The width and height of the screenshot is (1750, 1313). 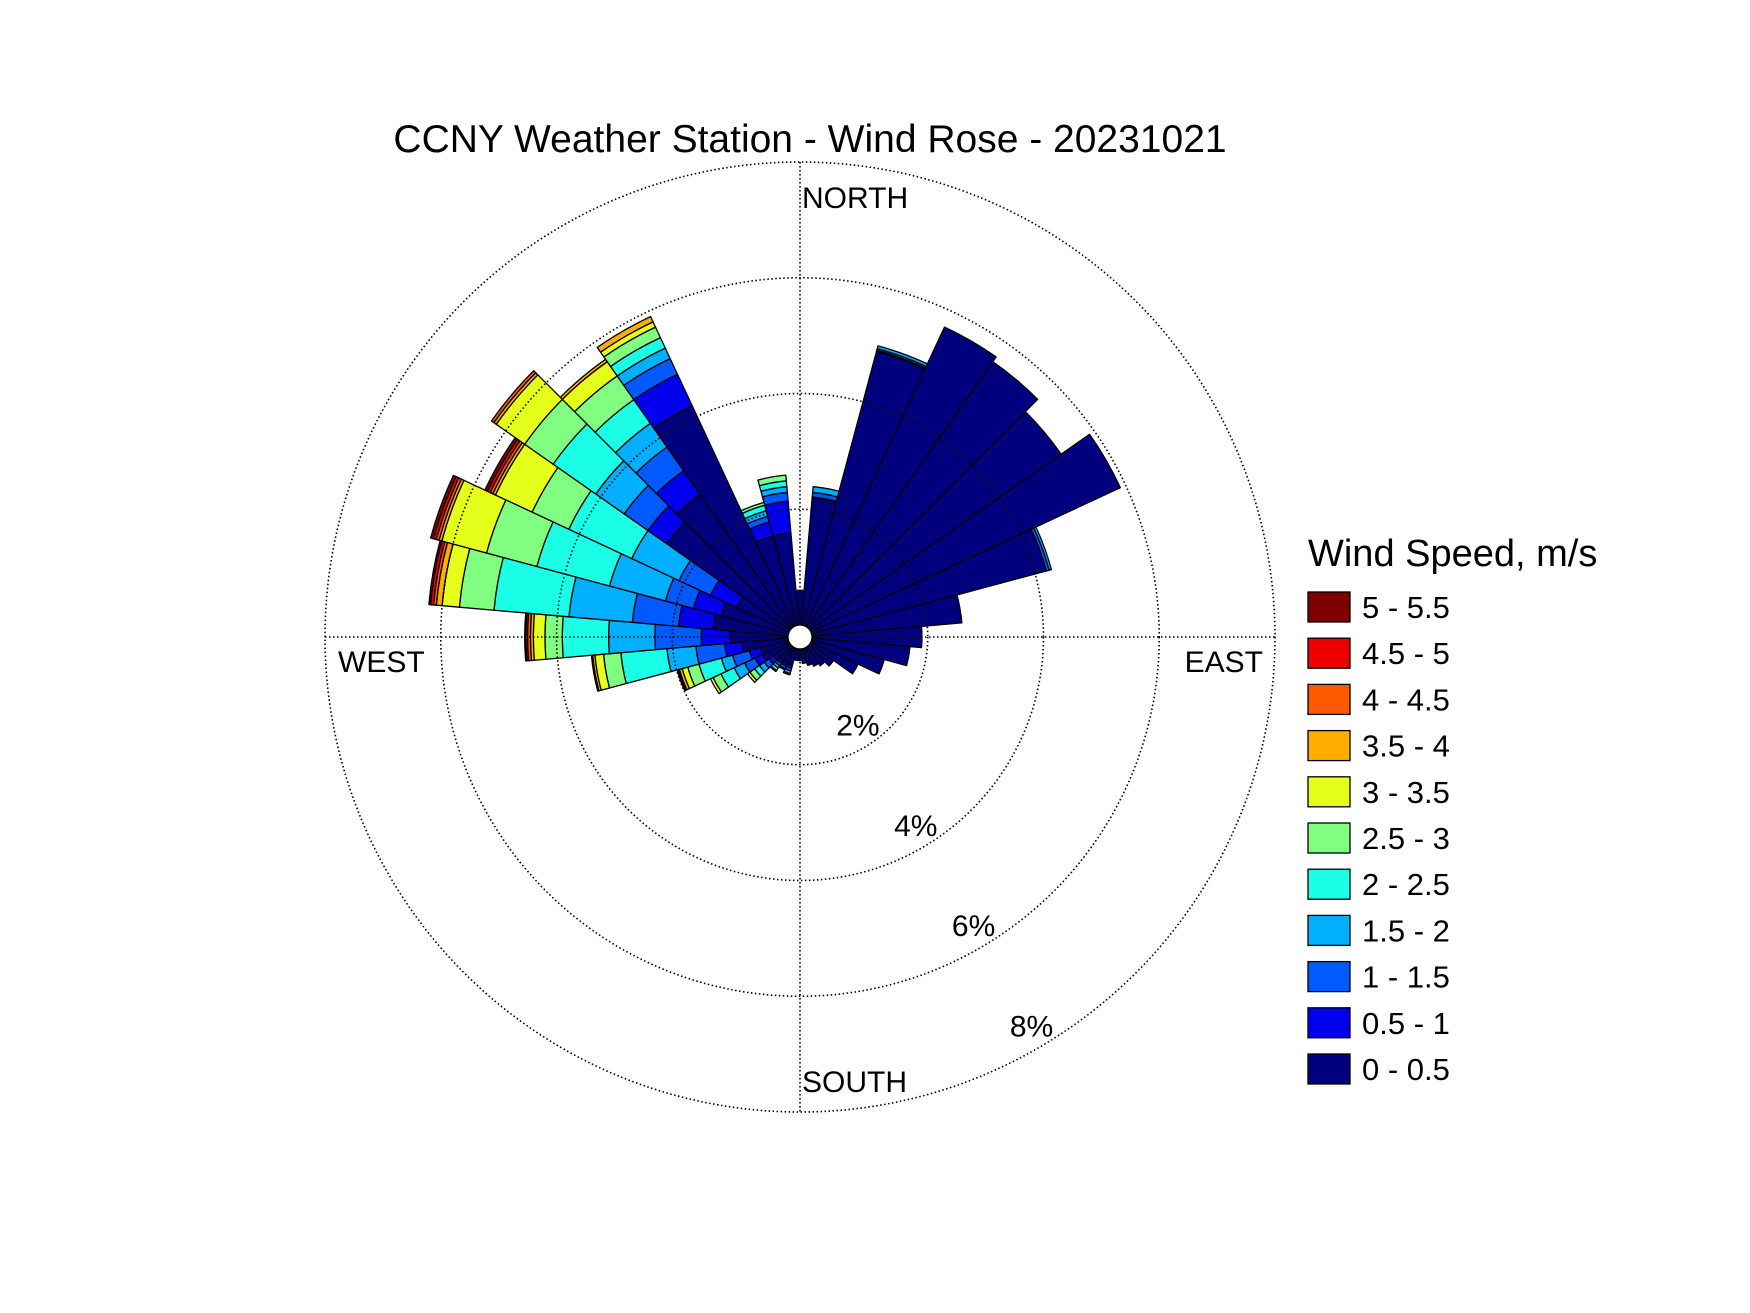 What do you see at coordinates (1406, 1023) in the screenshot?
I see `legend-label-9: 0.5 - 1` at bounding box center [1406, 1023].